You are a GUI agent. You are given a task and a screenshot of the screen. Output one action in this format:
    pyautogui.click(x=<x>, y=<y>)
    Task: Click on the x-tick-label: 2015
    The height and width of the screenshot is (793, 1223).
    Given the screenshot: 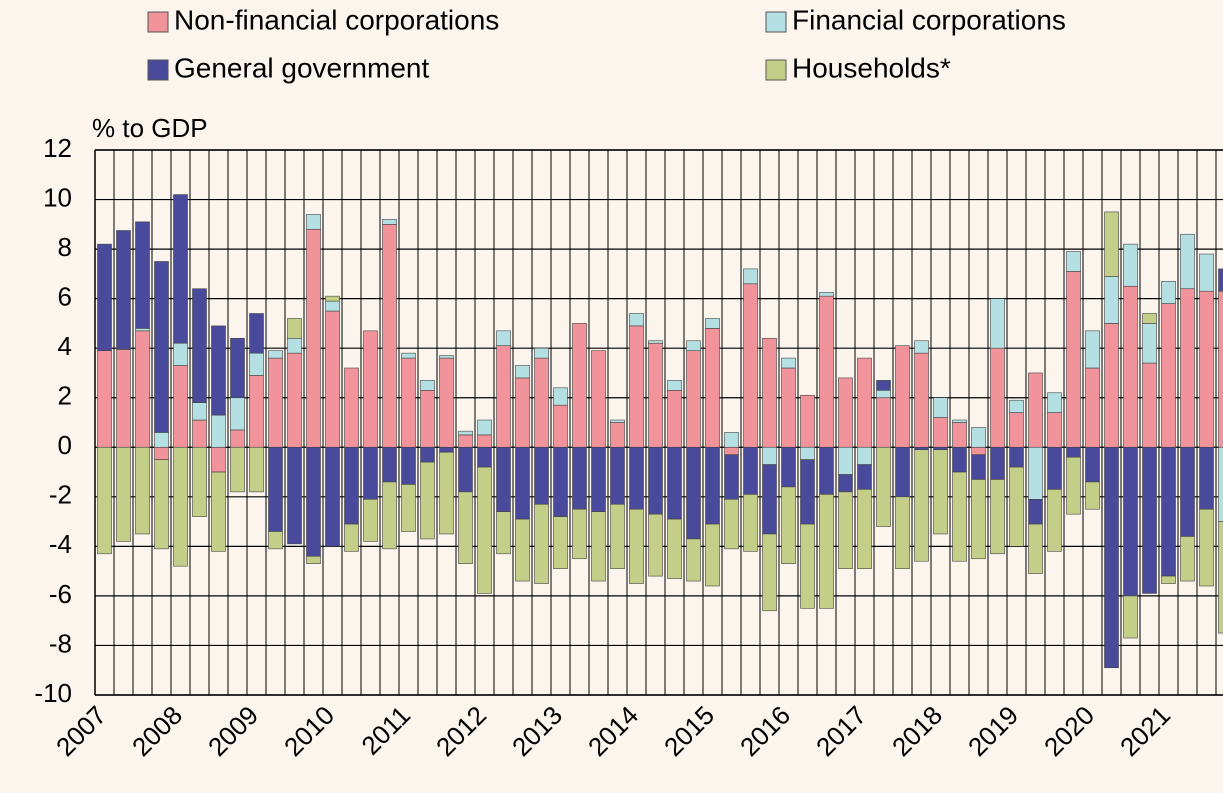 What is the action you would take?
    pyautogui.click(x=689, y=731)
    